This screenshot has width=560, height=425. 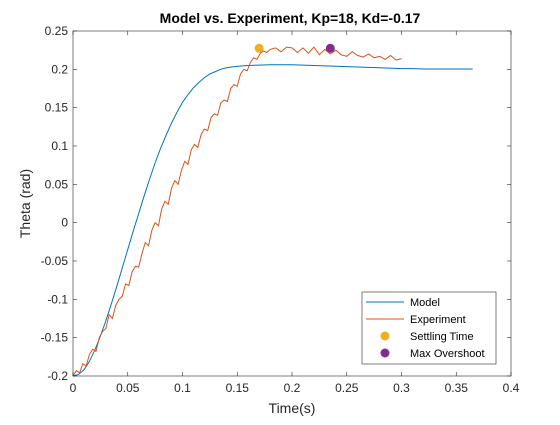 I want to click on marker-max-overshoot, so click(x=330, y=48).